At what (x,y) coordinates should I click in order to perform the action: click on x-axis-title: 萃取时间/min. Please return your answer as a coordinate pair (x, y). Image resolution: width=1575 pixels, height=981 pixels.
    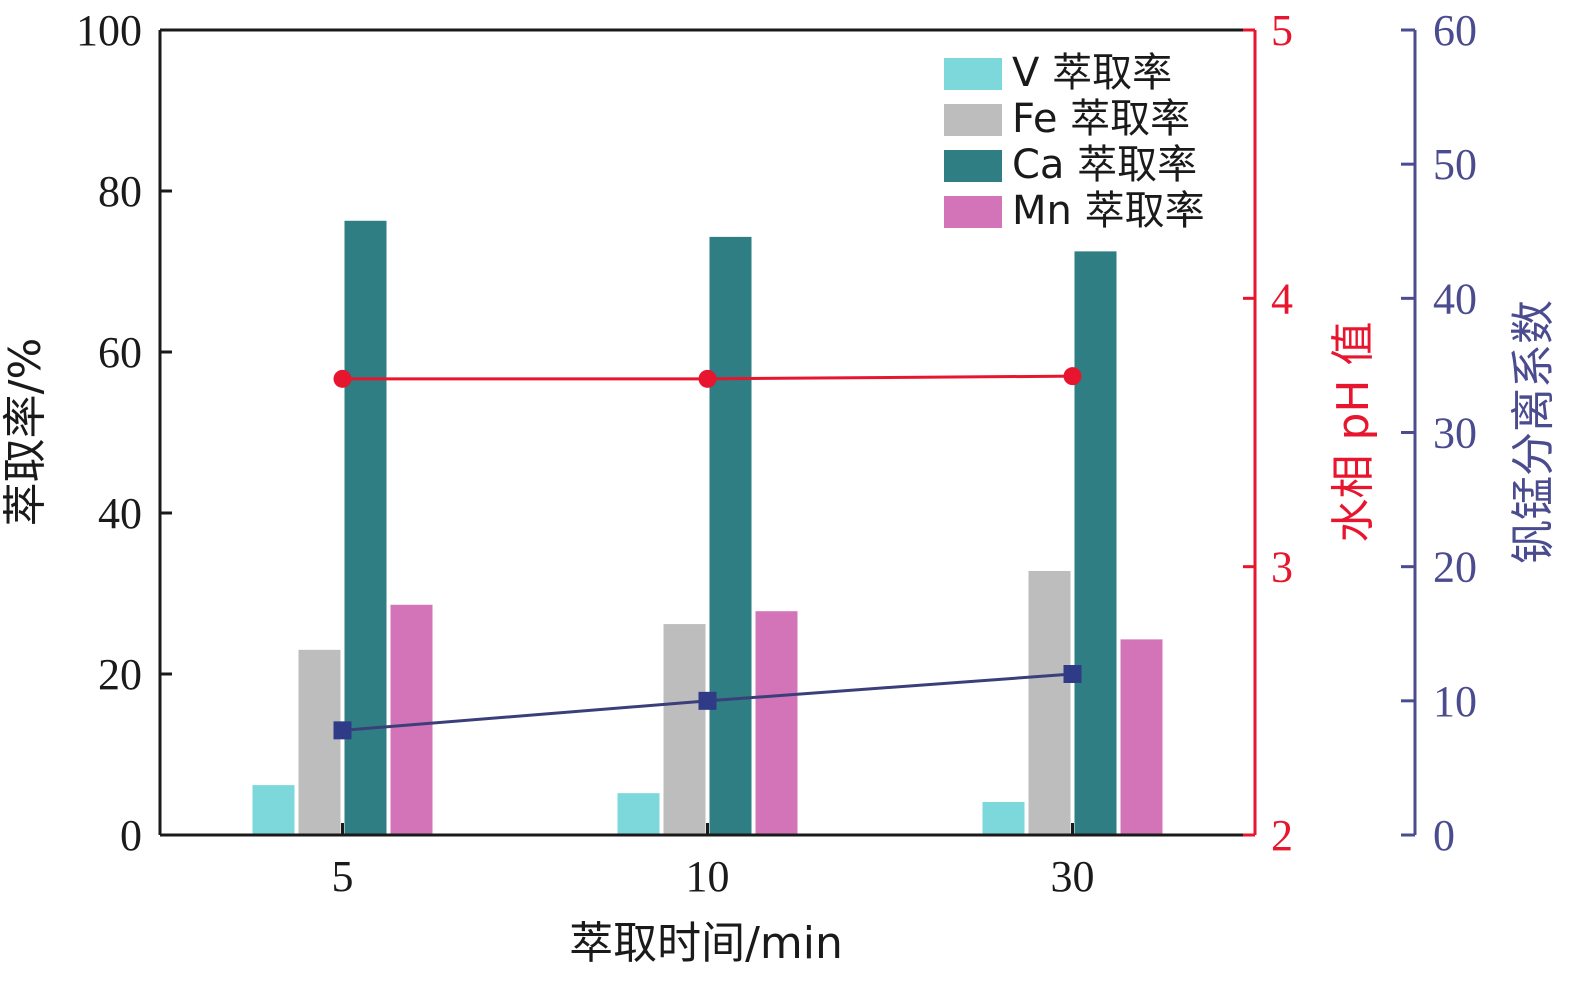
    Looking at the image, I should click on (706, 943).